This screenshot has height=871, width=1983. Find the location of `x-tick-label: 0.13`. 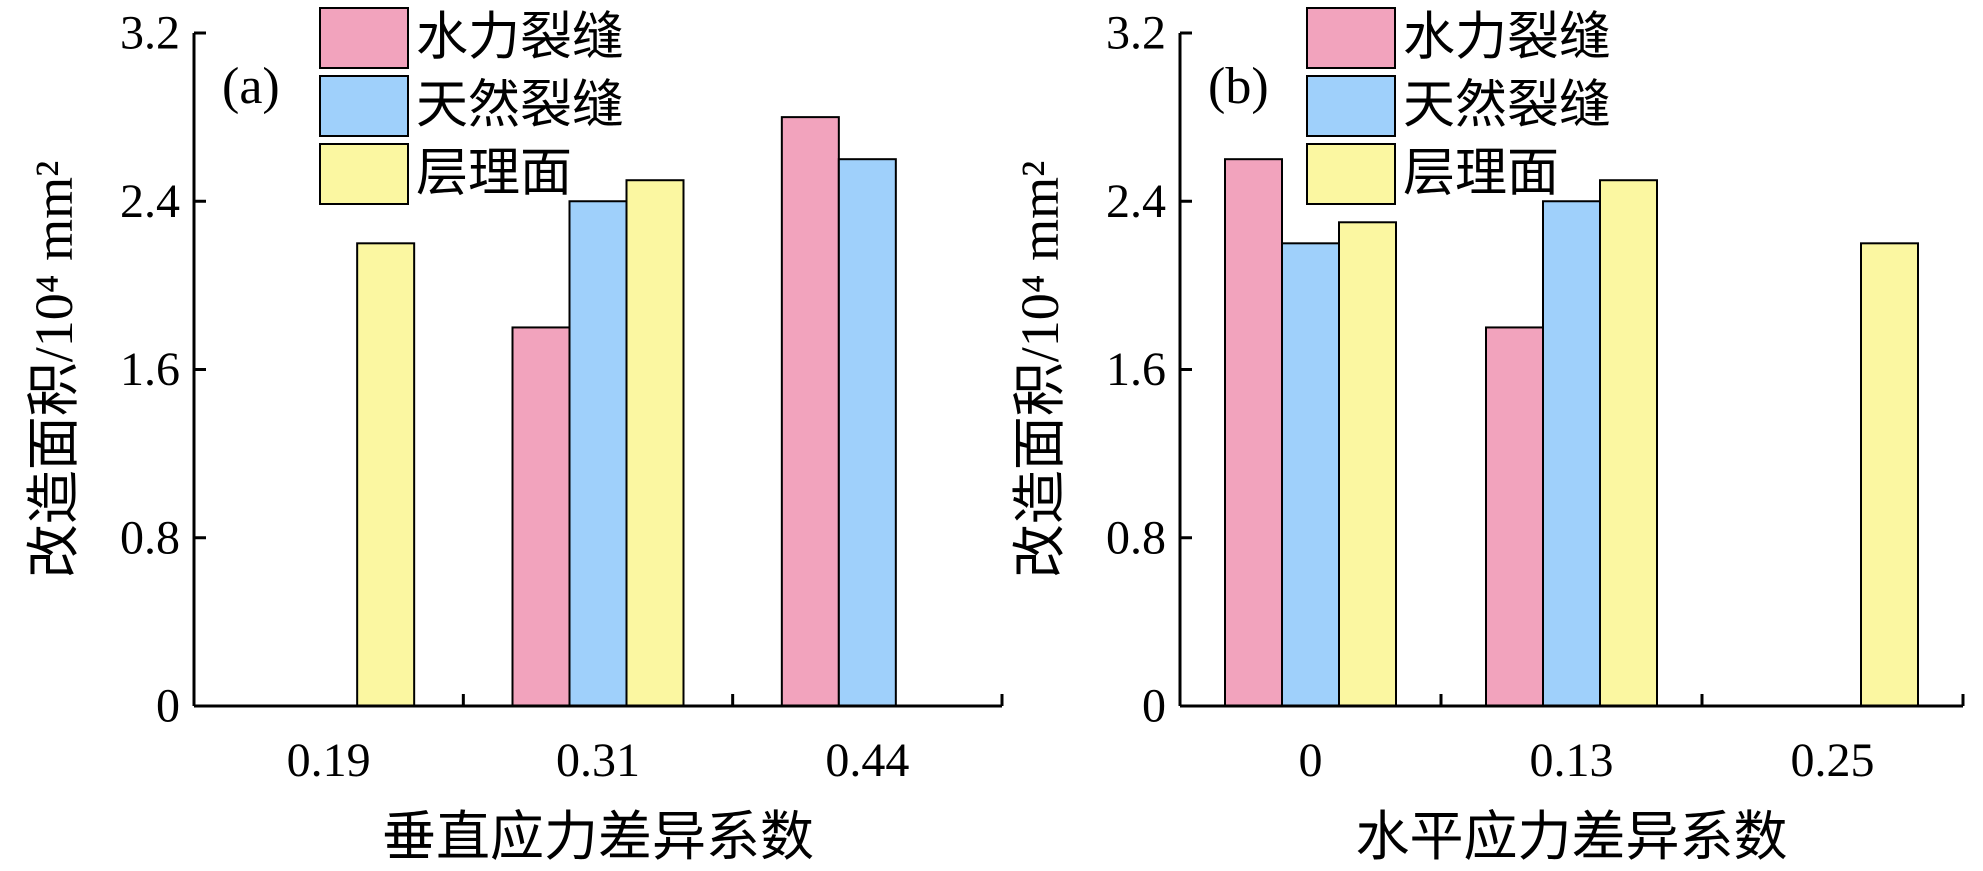

x-tick-label: 0.13 is located at coordinates (1572, 760).